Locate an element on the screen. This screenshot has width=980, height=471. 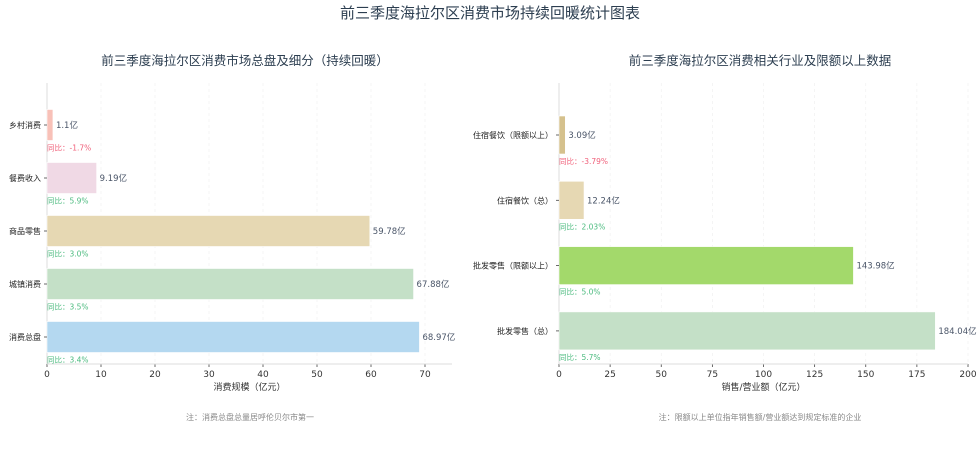
x-tick-label: 125 is located at coordinates (814, 375).